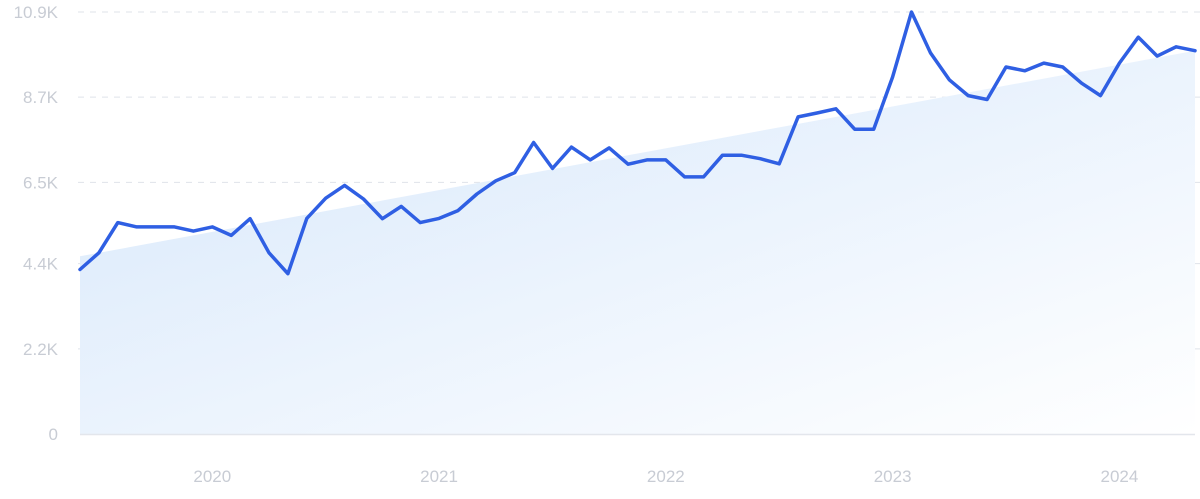 The height and width of the screenshot is (499, 1200). I want to click on x-tick-label: 2023, so click(893, 476).